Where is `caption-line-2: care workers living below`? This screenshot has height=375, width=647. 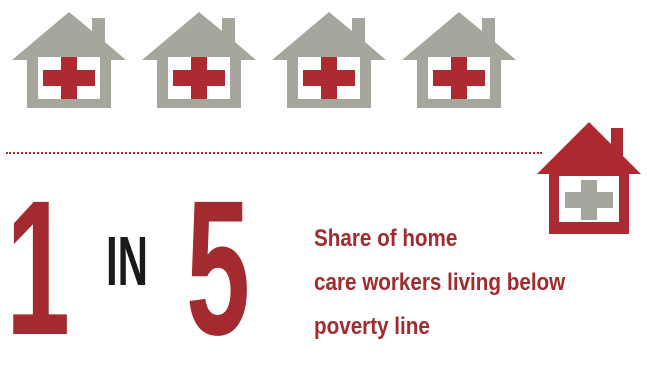
caption-line-2: care workers living below is located at coordinates (440, 282).